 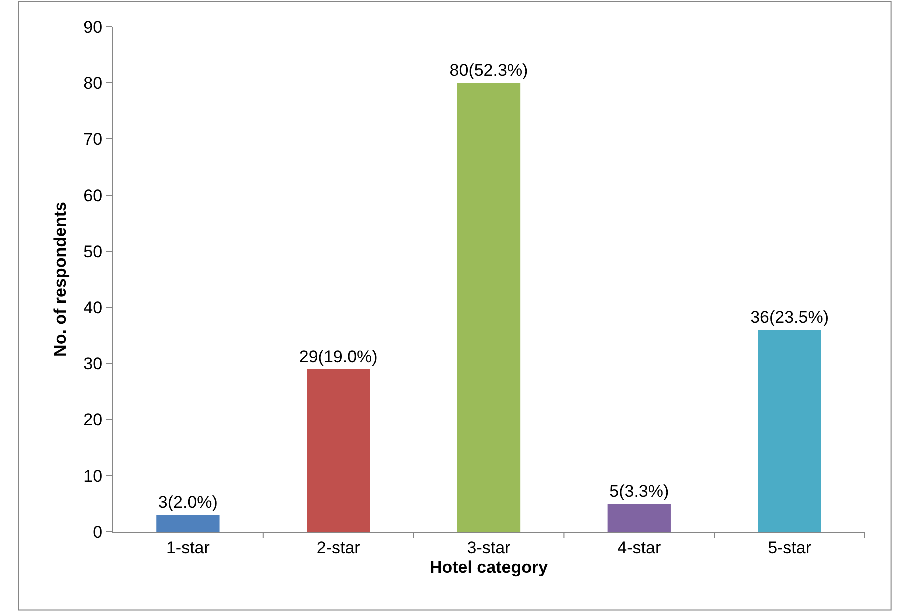 I want to click on x-tick-label: 4-star, so click(x=640, y=548).